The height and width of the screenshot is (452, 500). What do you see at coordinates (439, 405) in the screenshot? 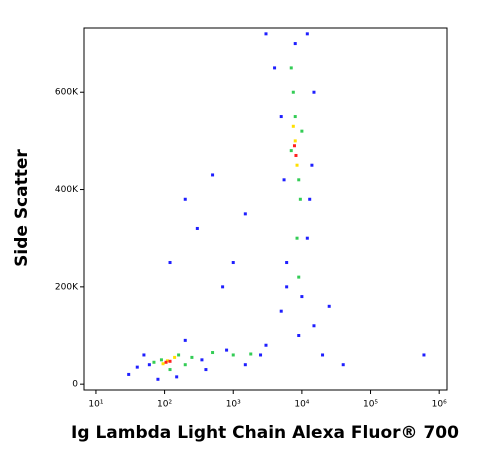
I see `x-tick-label: 10⁶` at bounding box center [439, 405].